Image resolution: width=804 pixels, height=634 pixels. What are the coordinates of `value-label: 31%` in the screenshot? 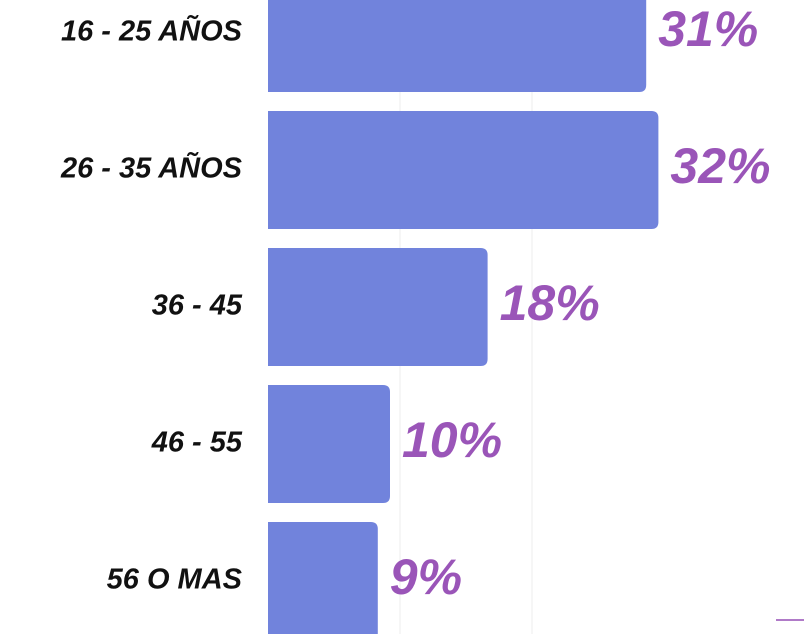 It's located at (708, 29).